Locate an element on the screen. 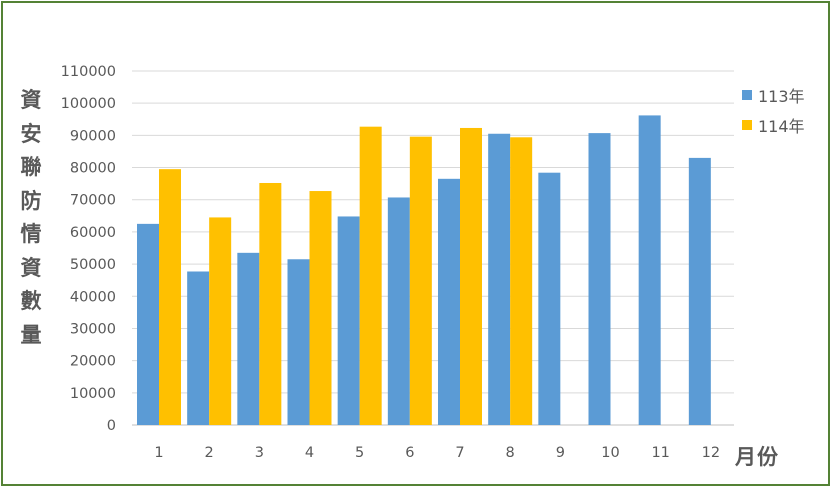 The height and width of the screenshot is (489, 833). legend-item: 114年 is located at coordinates (773, 125).